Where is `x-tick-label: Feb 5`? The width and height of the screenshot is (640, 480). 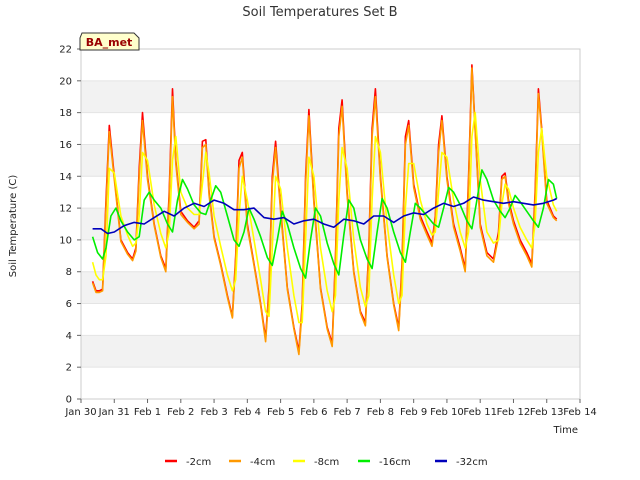 x-tick-label: Feb 5 is located at coordinates (280, 412).